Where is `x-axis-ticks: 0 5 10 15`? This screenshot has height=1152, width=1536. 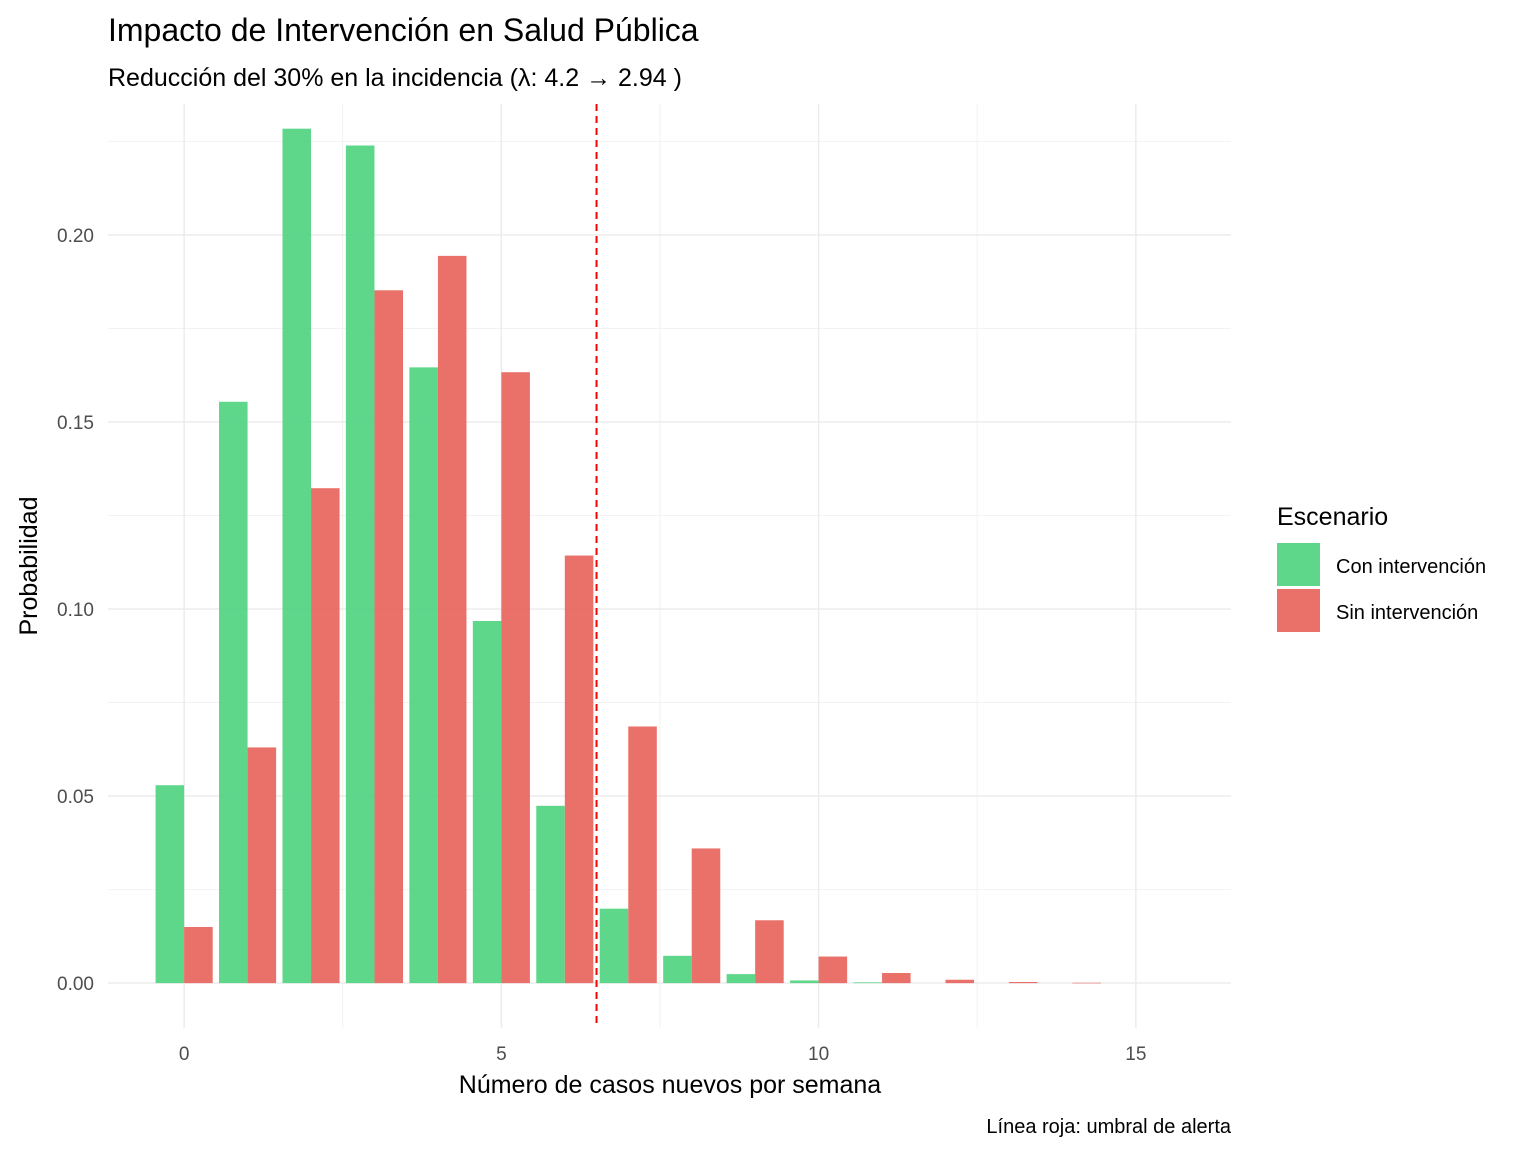
x-axis-ticks: 0 5 10 15 is located at coordinates (663, 1054).